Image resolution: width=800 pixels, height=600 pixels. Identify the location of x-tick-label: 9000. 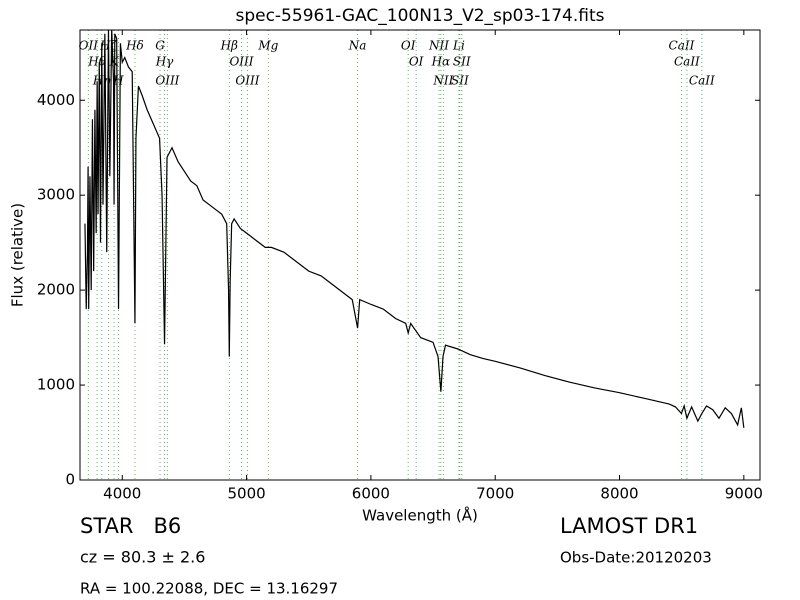
(744, 494).